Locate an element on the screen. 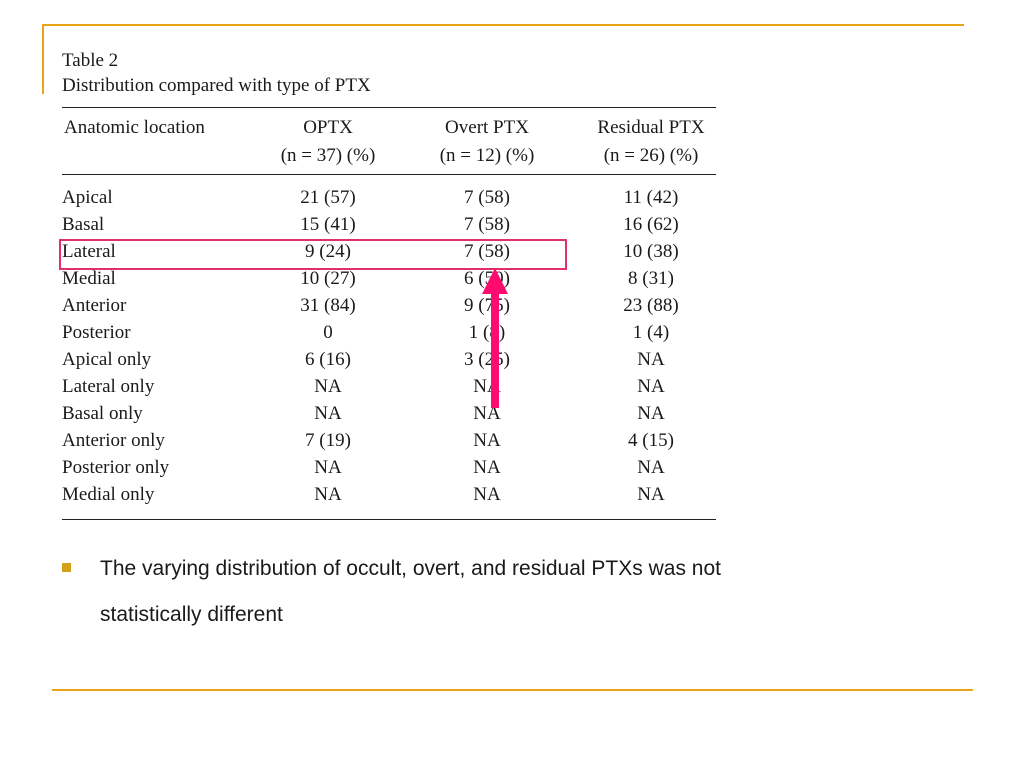 This screenshot has width=1024, height=768. header-optx: OPTX (n = 37) (%) is located at coordinates (328, 141).